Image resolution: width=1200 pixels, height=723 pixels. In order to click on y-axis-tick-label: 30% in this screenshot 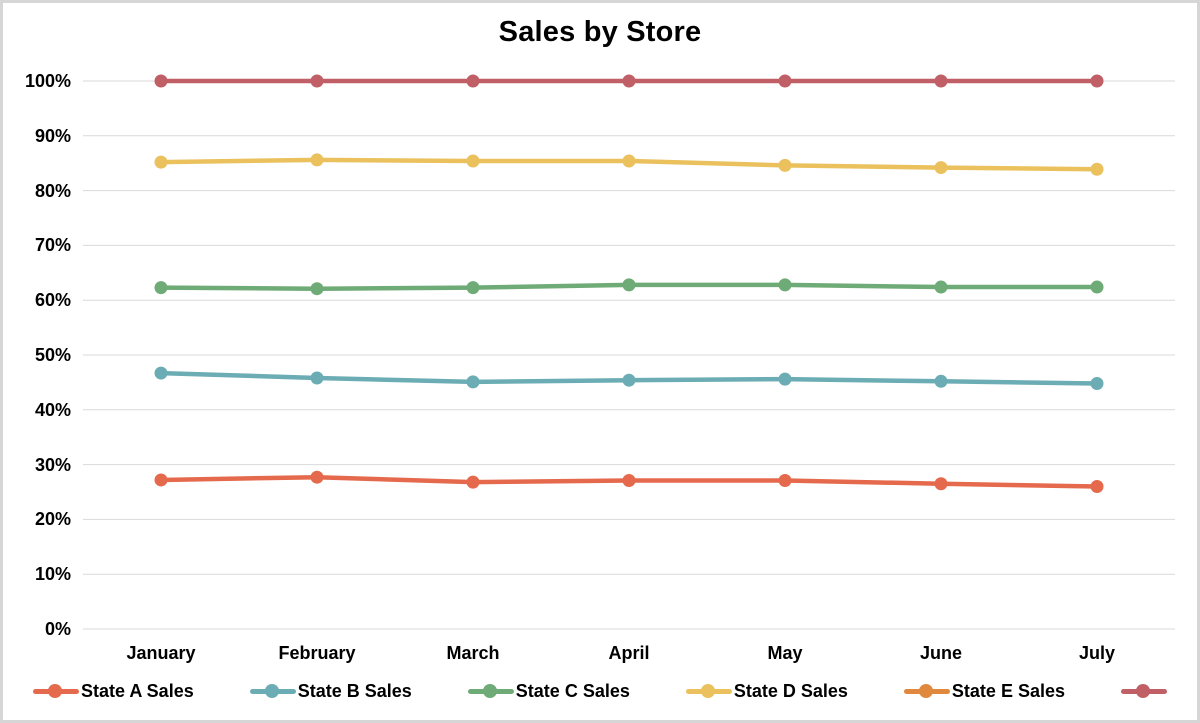, I will do `click(52, 464)`.